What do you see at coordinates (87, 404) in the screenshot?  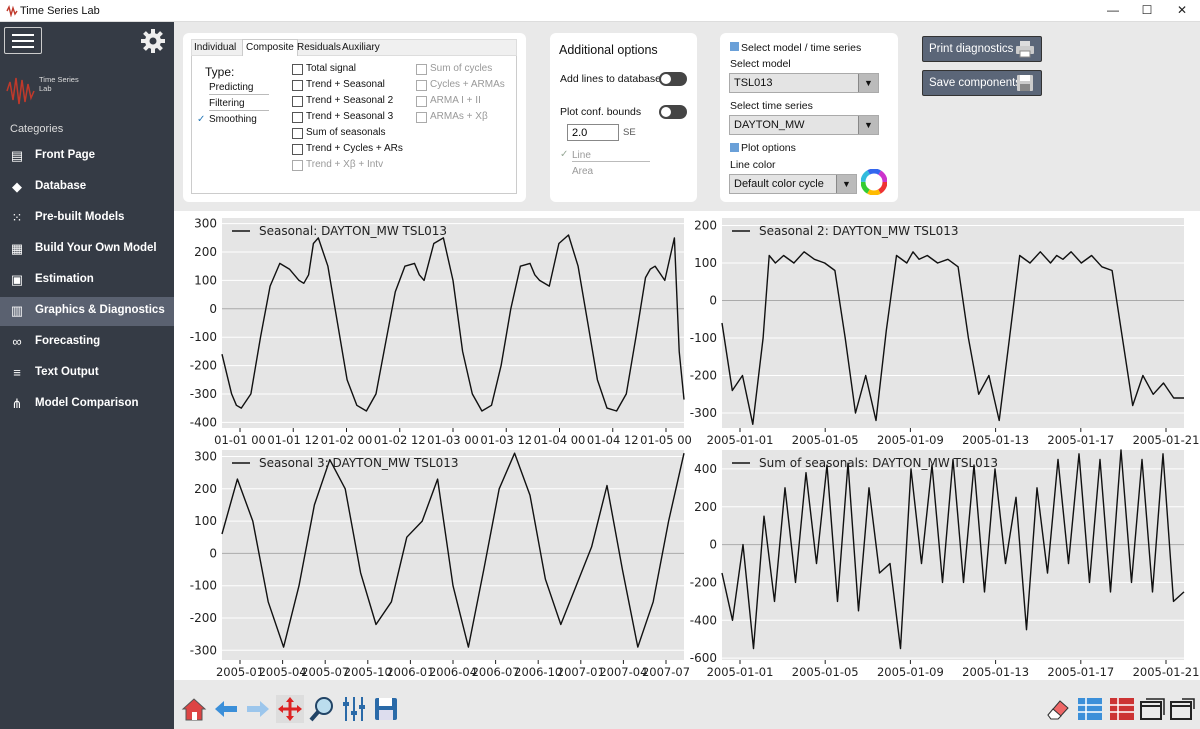 I see `sidebar-item-model-comparison: ⋔ Model Comparison` at bounding box center [87, 404].